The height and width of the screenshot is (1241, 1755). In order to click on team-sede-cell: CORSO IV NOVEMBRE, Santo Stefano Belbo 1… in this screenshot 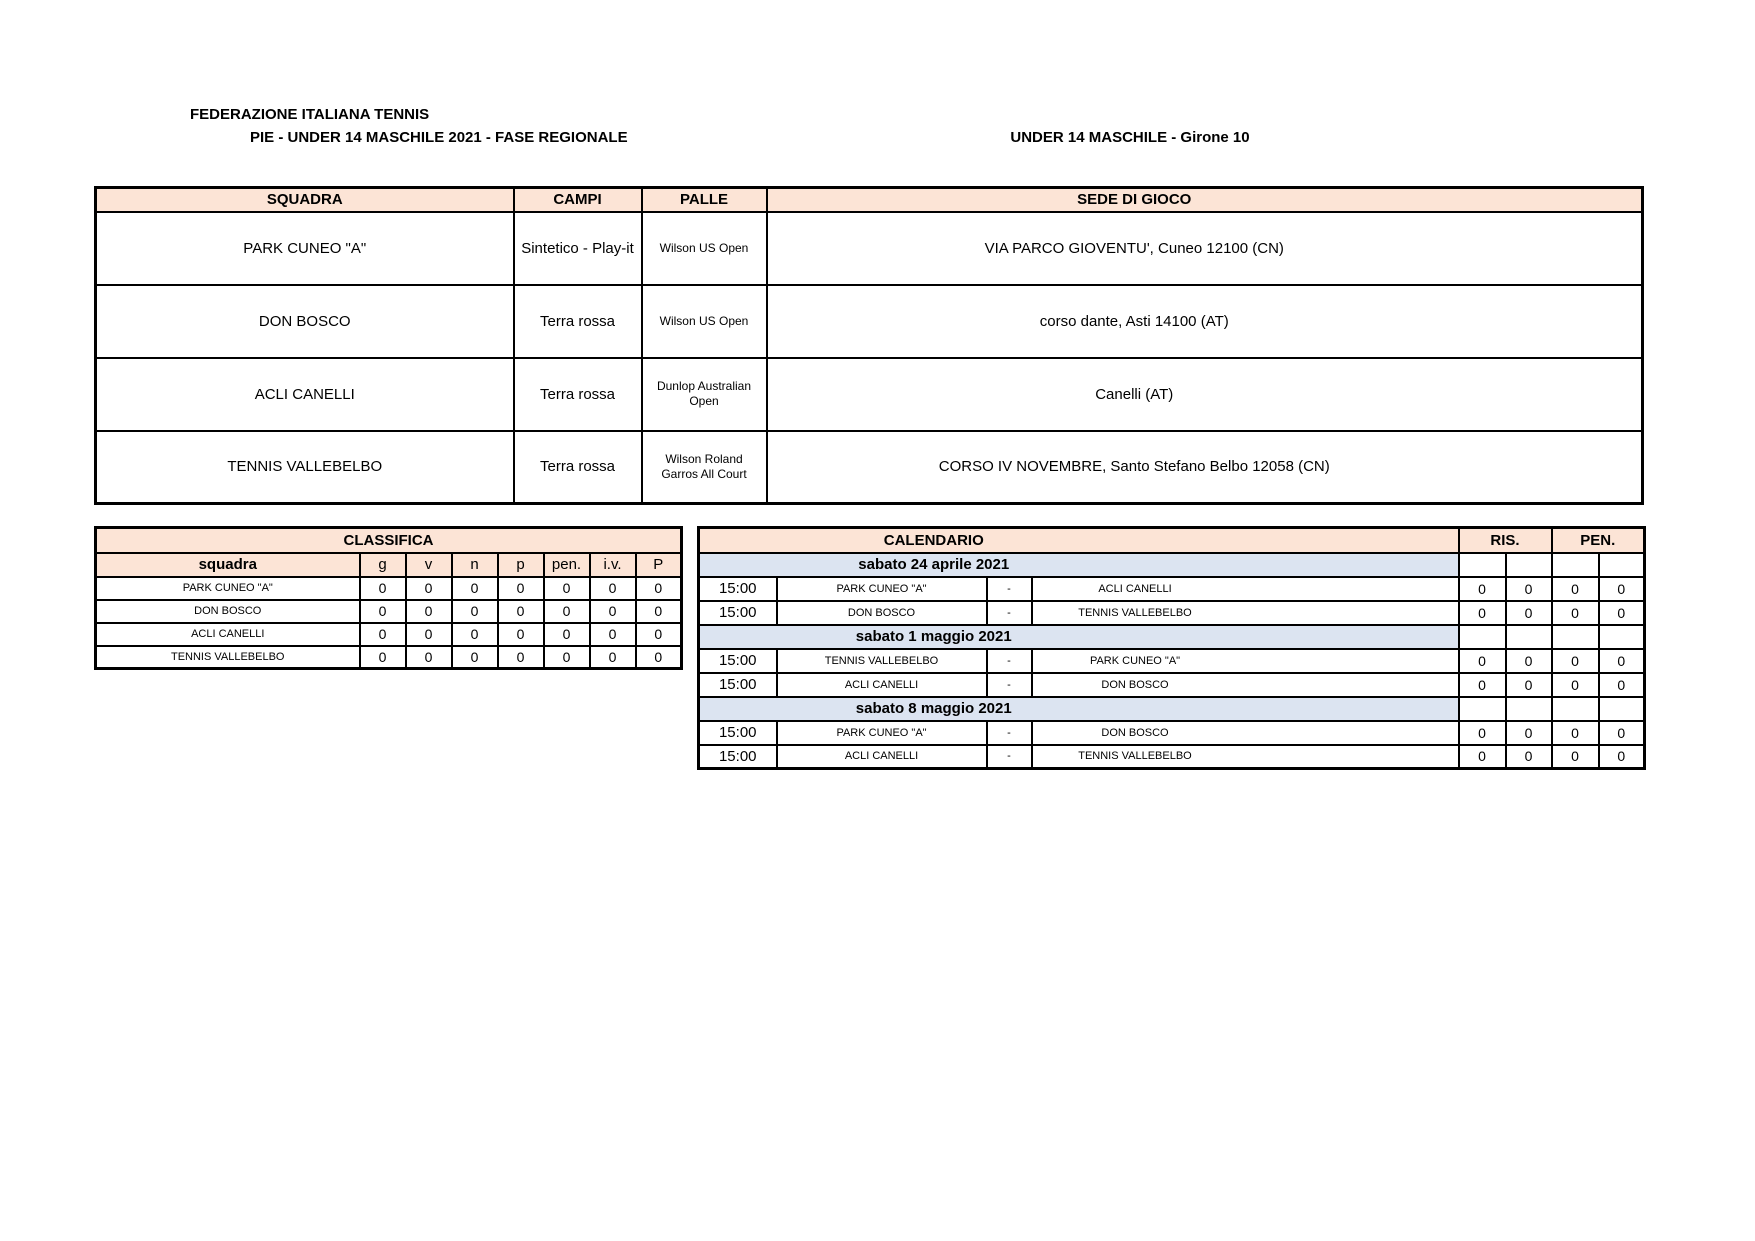, I will do `click(1204, 467)`.